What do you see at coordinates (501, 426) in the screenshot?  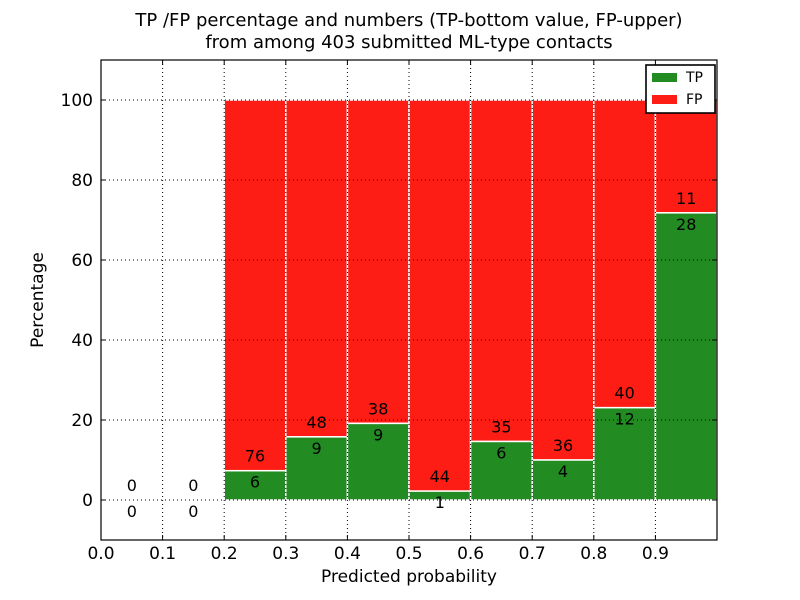 I see `fp-count-label: 35` at bounding box center [501, 426].